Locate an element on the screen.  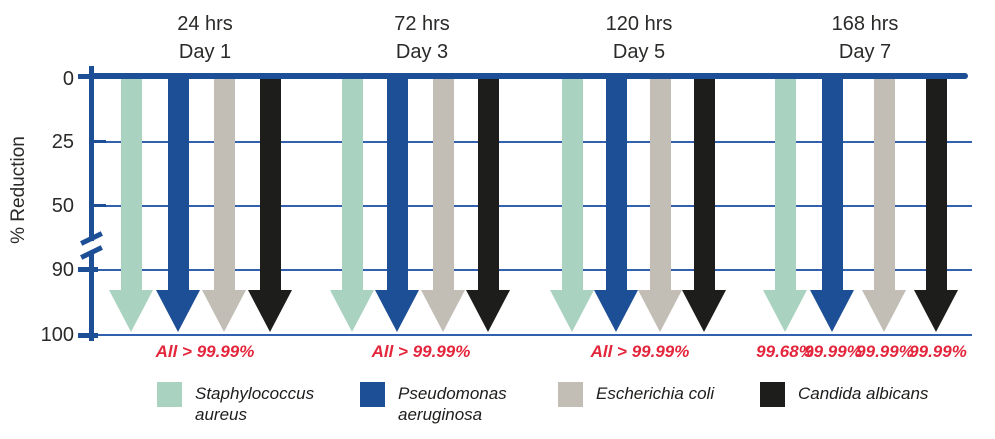
legend-label-line1: Staphylococcus is located at coordinates (255, 393).